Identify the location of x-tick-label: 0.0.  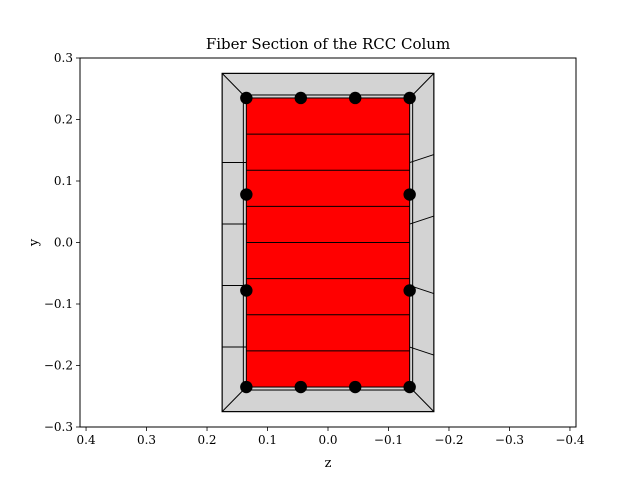
(327, 440).